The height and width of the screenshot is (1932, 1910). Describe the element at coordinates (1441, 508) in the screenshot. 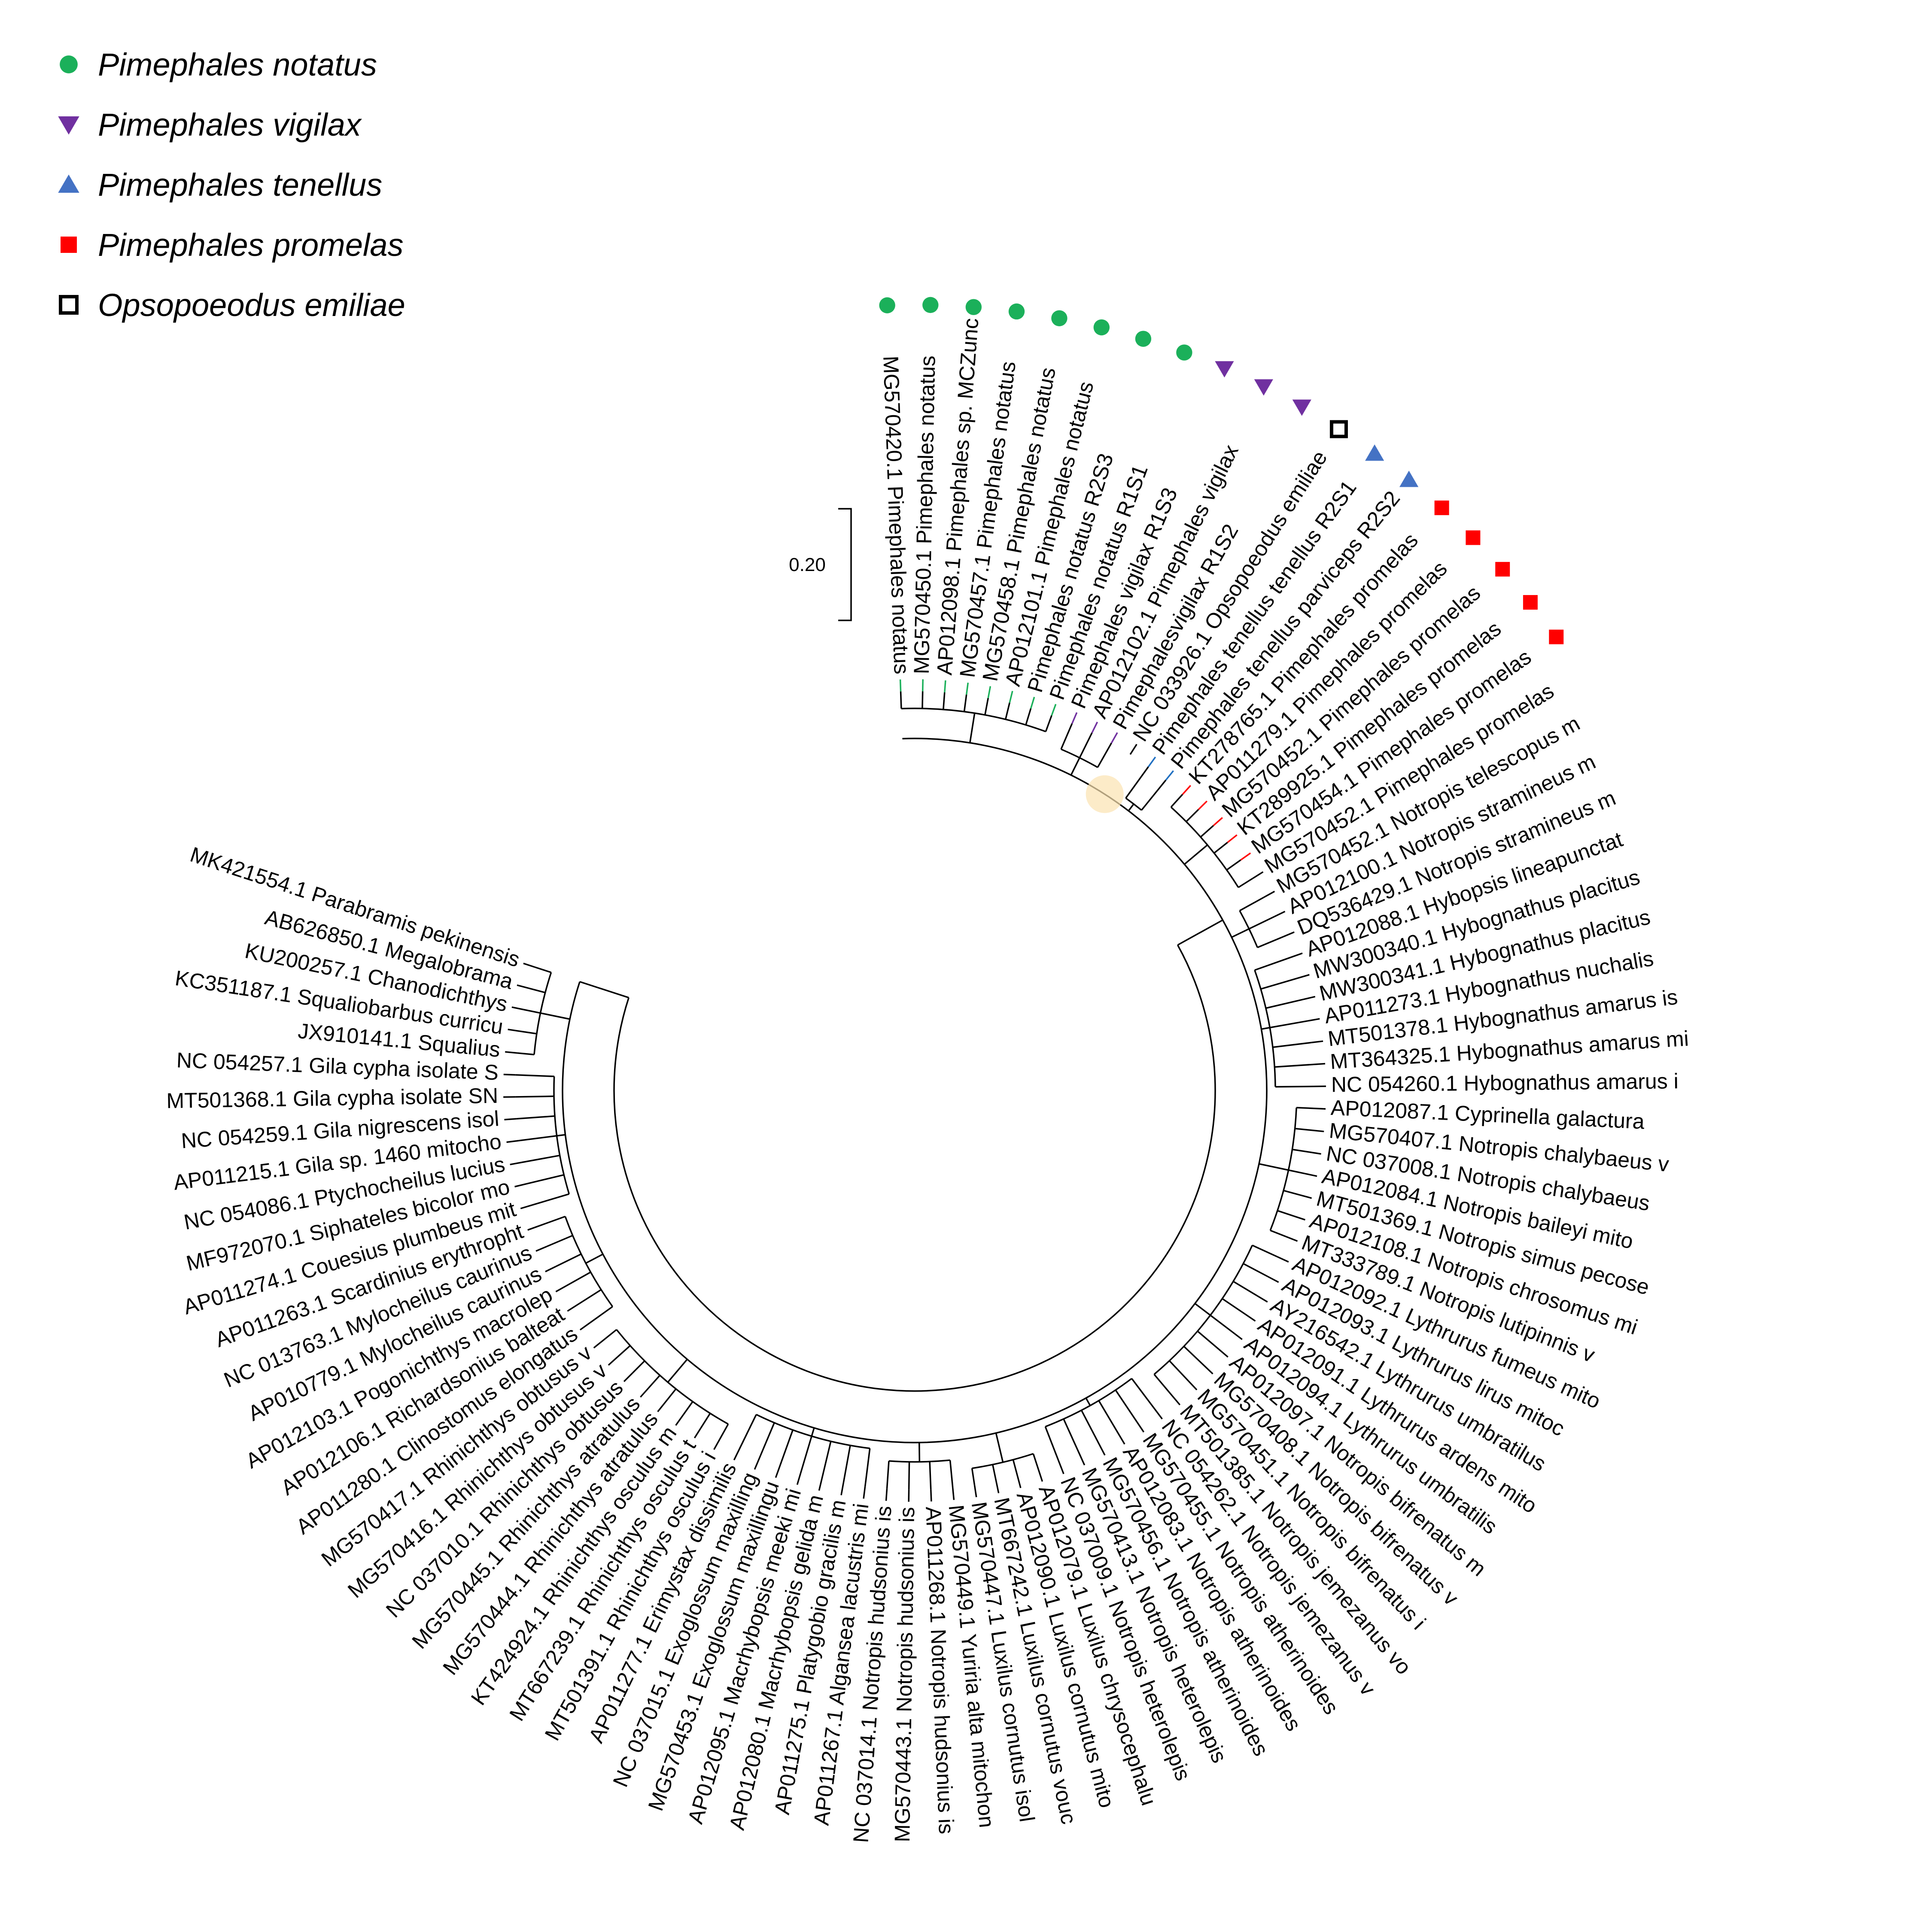

I see `promelas-tip-marker` at that location.